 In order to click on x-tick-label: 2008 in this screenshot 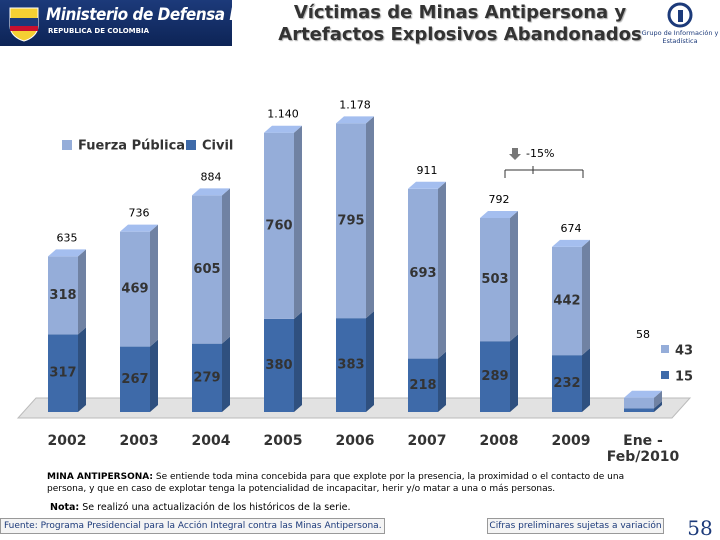, I will do `click(499, 441)`.